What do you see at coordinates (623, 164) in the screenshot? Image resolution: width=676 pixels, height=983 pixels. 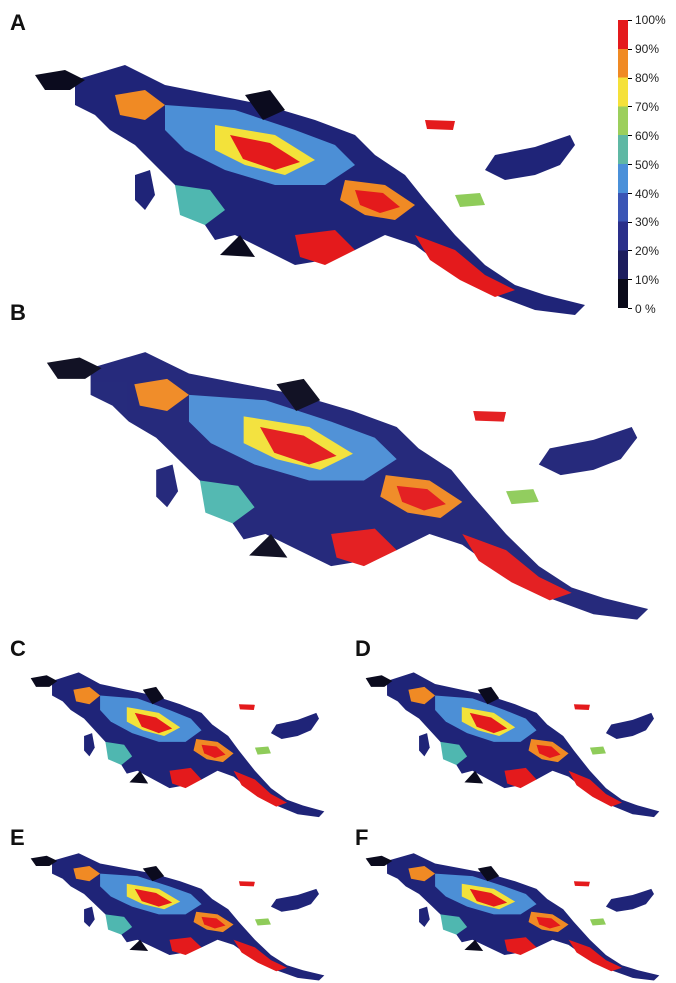 I see `legend-color-bar` at bounding box center [623, 164].